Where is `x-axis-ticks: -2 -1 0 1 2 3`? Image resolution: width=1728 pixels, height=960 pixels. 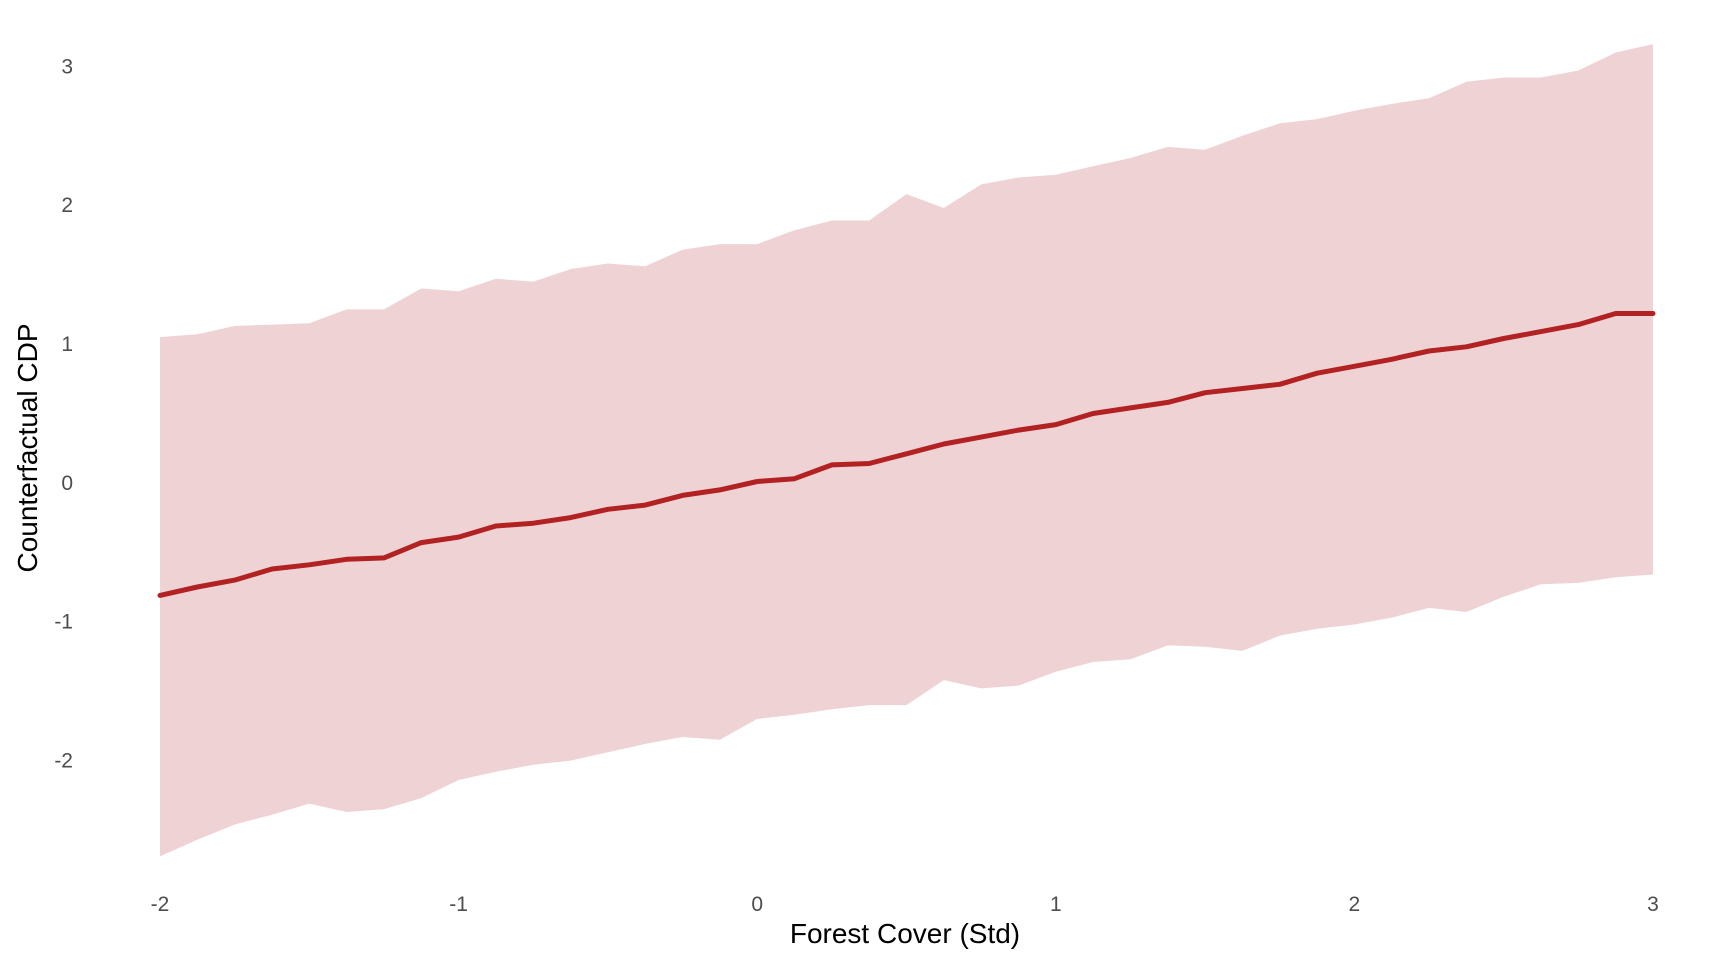 x-axis-ticks: -2 -1 0 1 2 3 is located at coordinates (905, 904).